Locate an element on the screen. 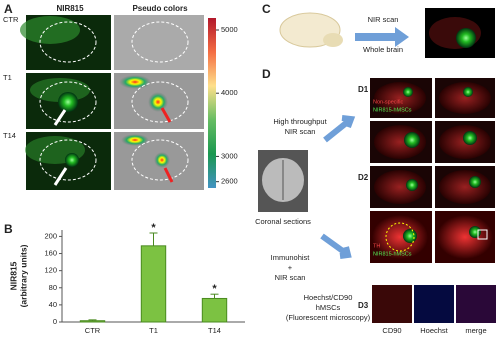  row-label: CTR is located at coordinates (11, 19).